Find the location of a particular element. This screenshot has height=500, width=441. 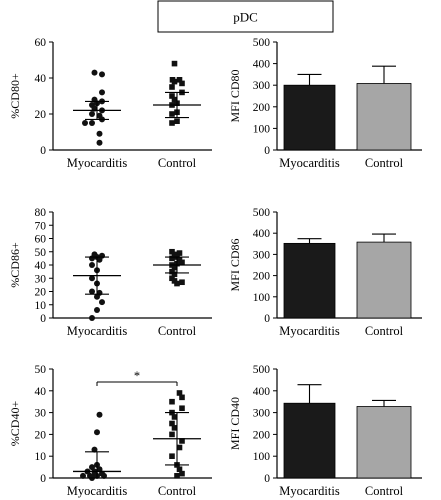

y-tick-label: 70 is located at coordinates (41, 226).